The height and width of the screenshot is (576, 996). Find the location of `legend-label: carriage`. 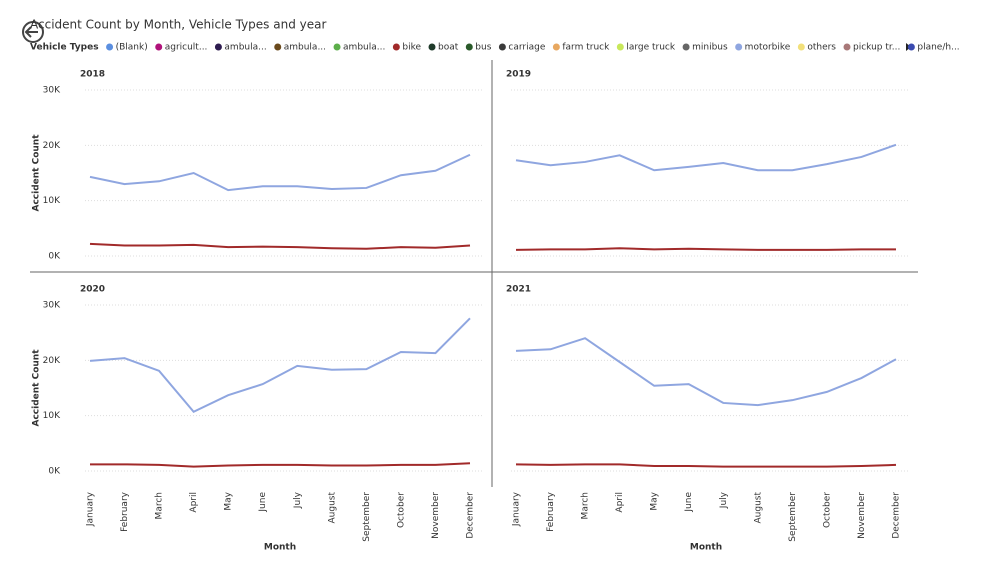

legend-label: carriage is located at coordinates (526, 48).